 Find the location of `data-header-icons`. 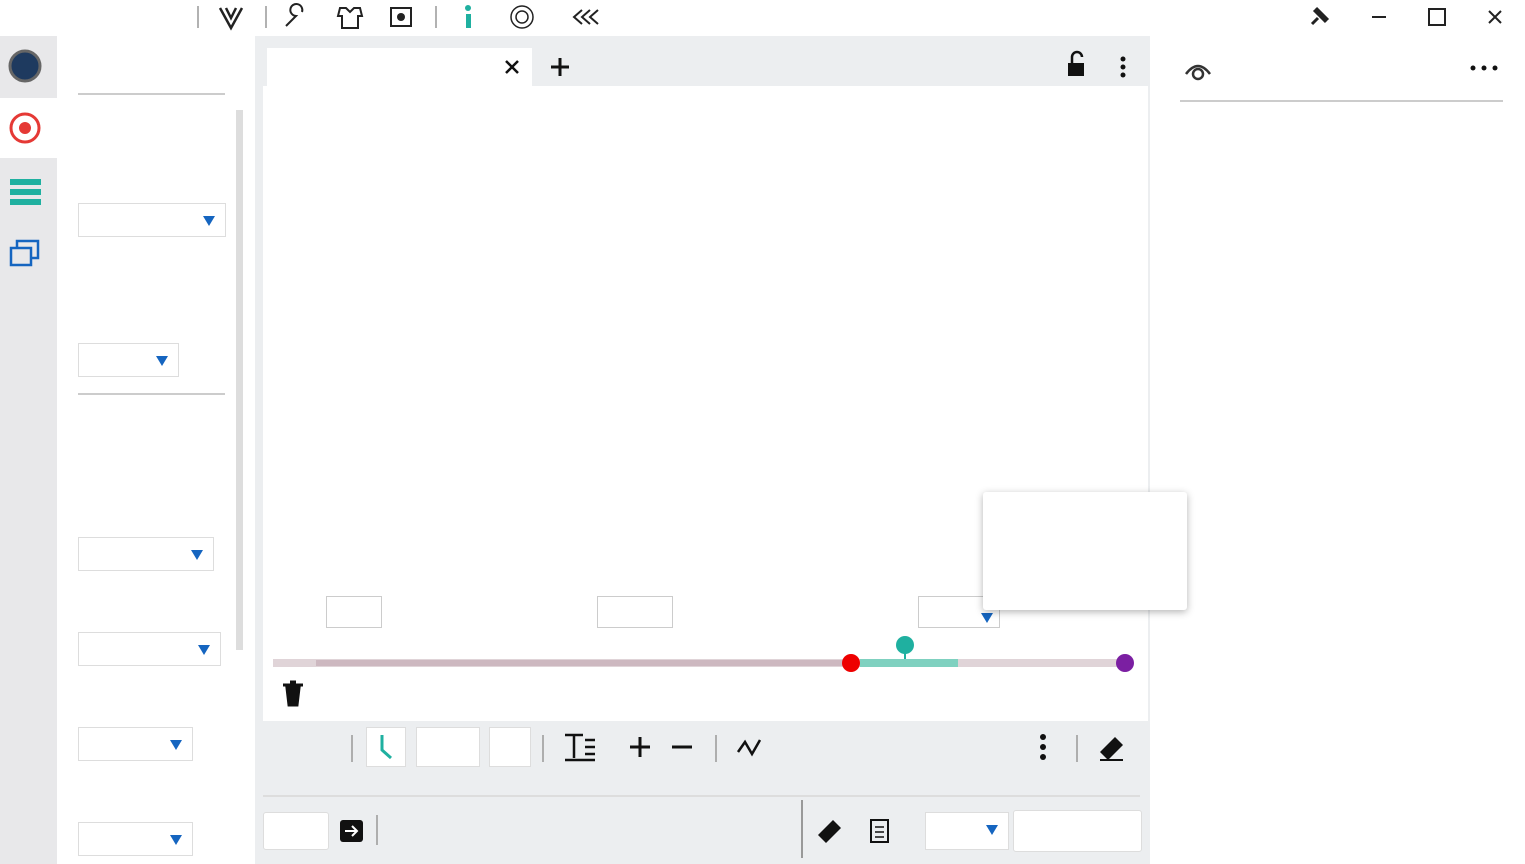

data-header-icons is located at coordinates (1341, 83).